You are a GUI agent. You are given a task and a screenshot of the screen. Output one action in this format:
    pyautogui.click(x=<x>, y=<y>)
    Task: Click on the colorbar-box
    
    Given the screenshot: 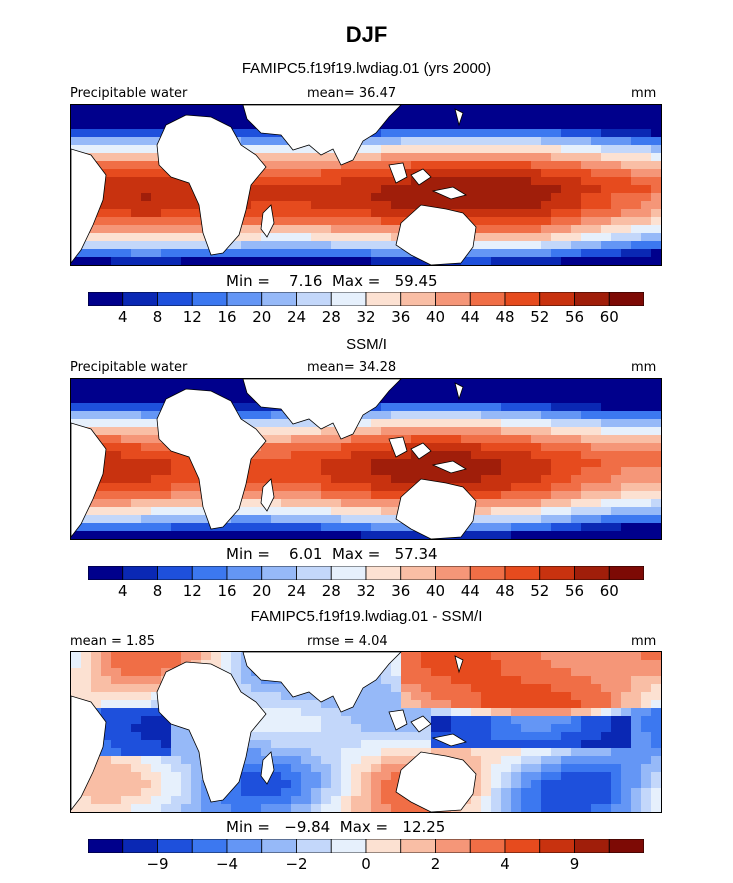 What is the action you would take?
    pyautogui.click(x=487, y=846)
    